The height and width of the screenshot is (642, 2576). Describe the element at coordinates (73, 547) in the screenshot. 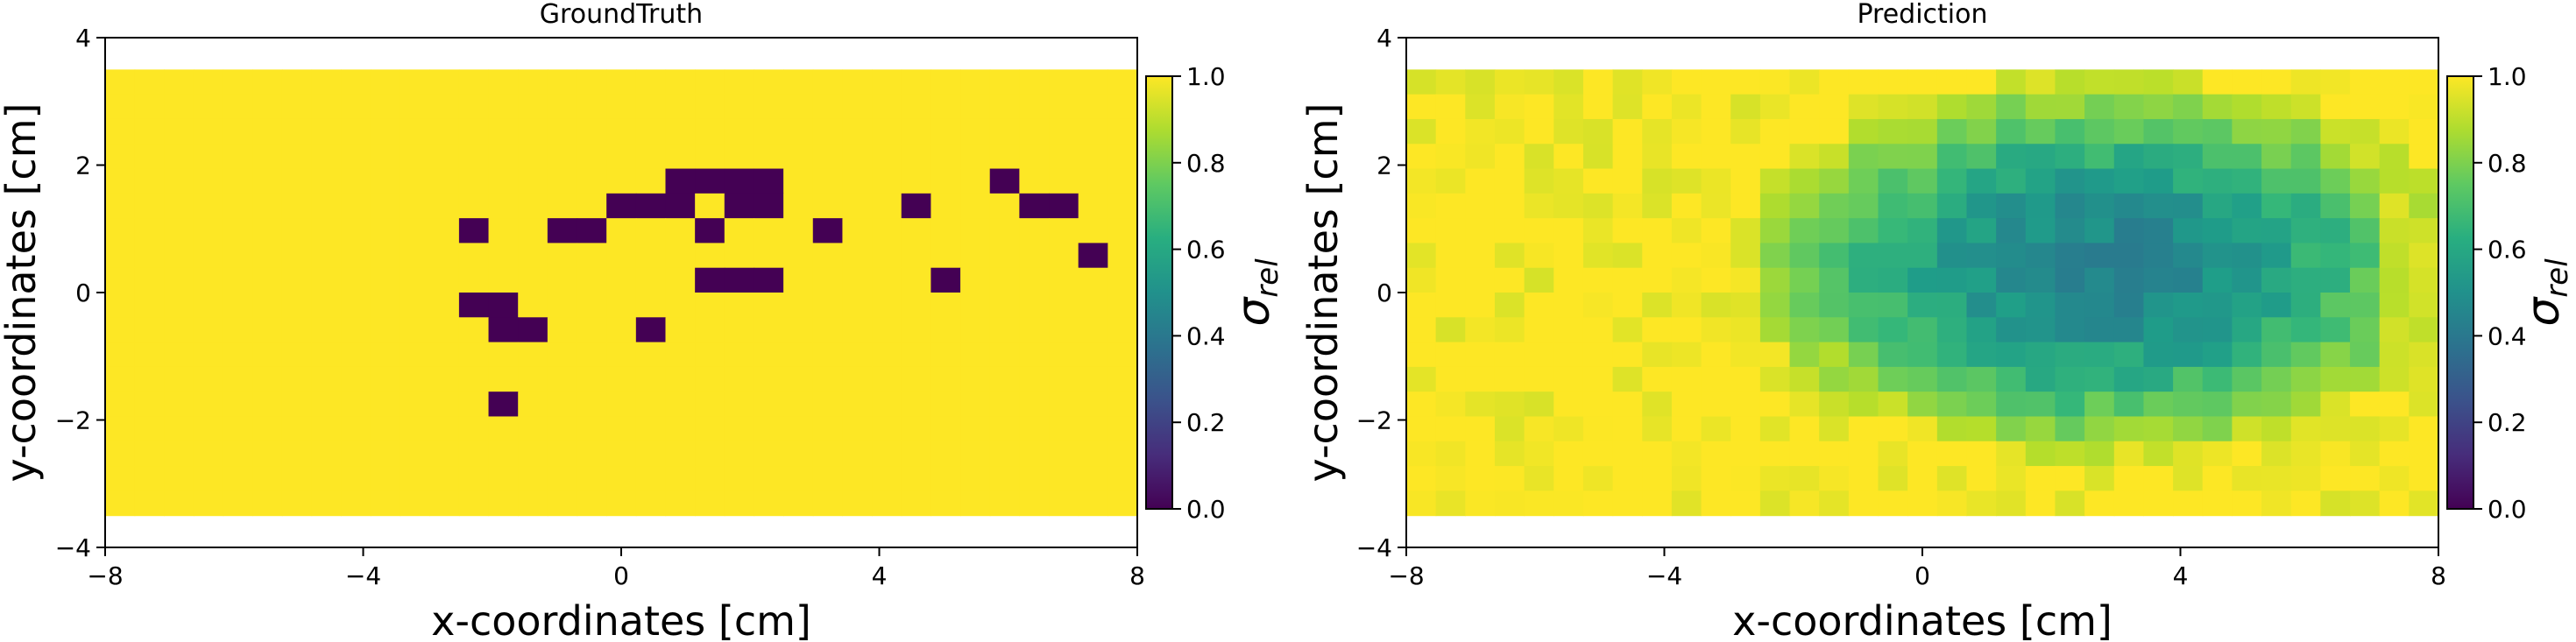

I see `y-tick-label: −4` at that location.